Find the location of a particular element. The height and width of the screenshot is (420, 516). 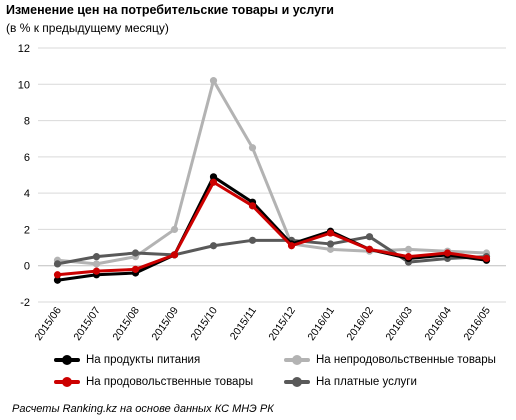

legend-swatch-foodgoods is located at coordinates (67, 382).